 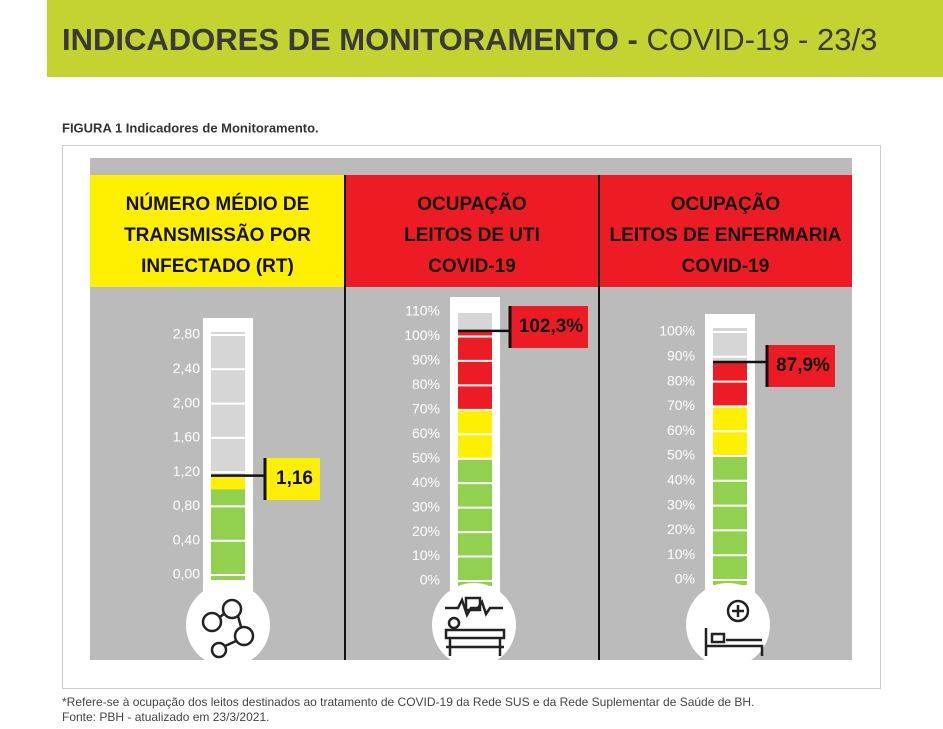 What do you see at coordinates (474, 625) in the screenshot?
I see `icon-icu-bed` at bounding box center [474, 625].